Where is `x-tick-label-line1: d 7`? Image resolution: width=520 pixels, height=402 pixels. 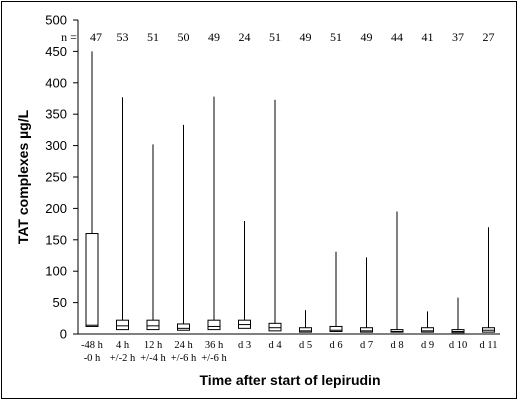 x-tick-label-line1: d 7 is located at coordinates (366, 345).